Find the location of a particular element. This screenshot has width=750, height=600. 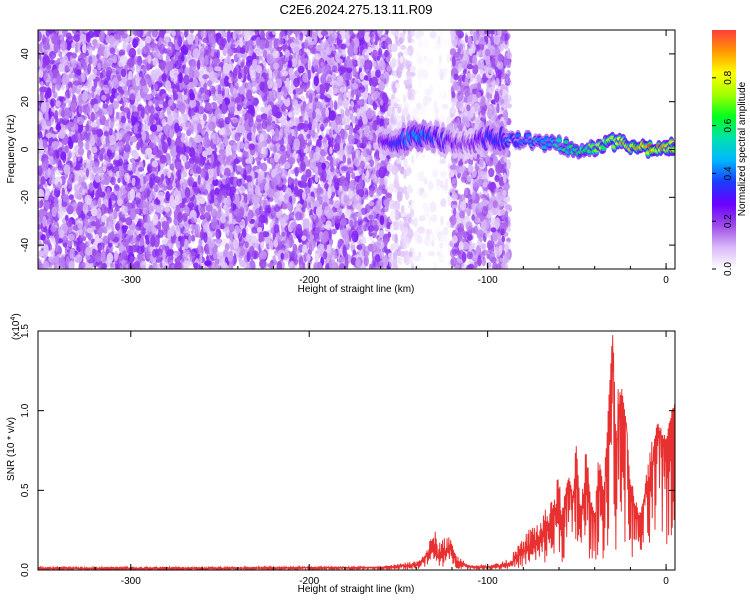

chart-title: C2E6.2024.275.13.11.R09 is located at coordinates (356, 9).